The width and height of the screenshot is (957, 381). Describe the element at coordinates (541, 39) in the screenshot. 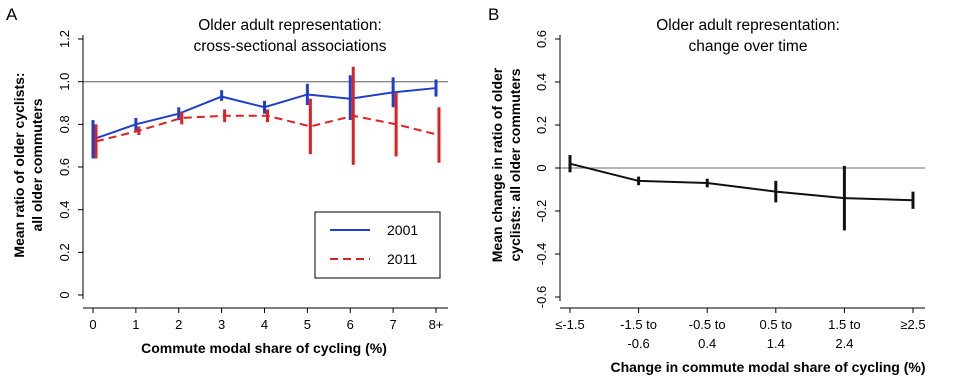

I see `panel-b-y-tick-label: 0.6` at that location.